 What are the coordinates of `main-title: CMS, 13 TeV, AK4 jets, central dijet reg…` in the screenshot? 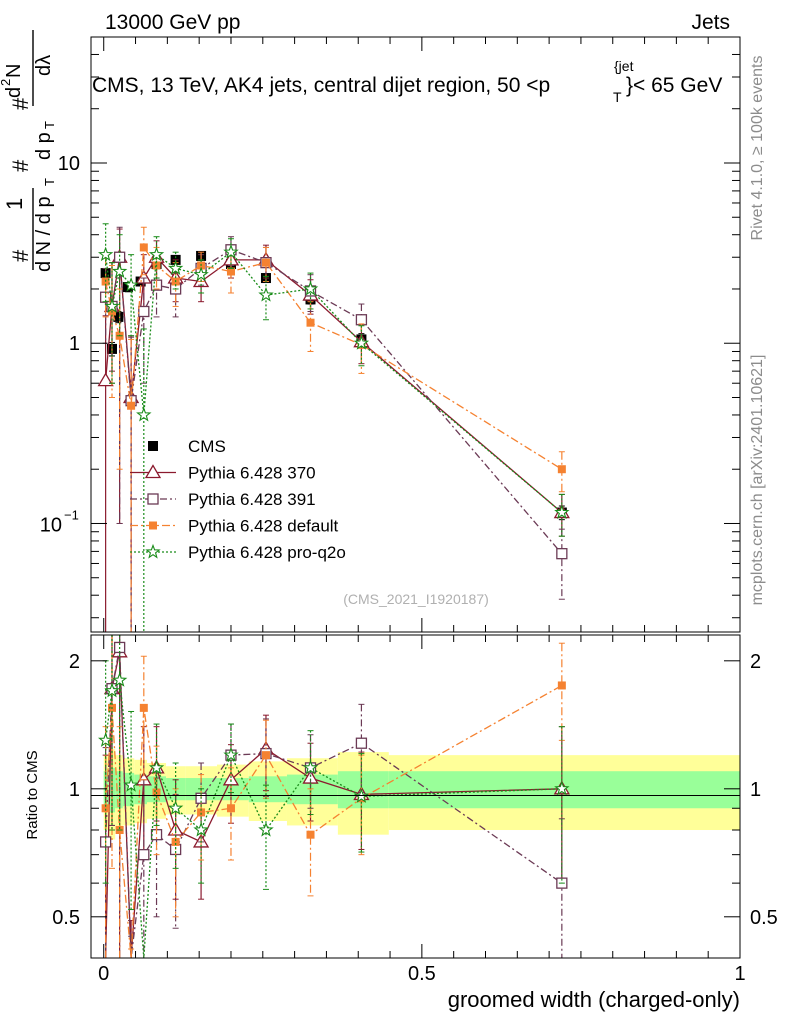 It's located at (407, 81).